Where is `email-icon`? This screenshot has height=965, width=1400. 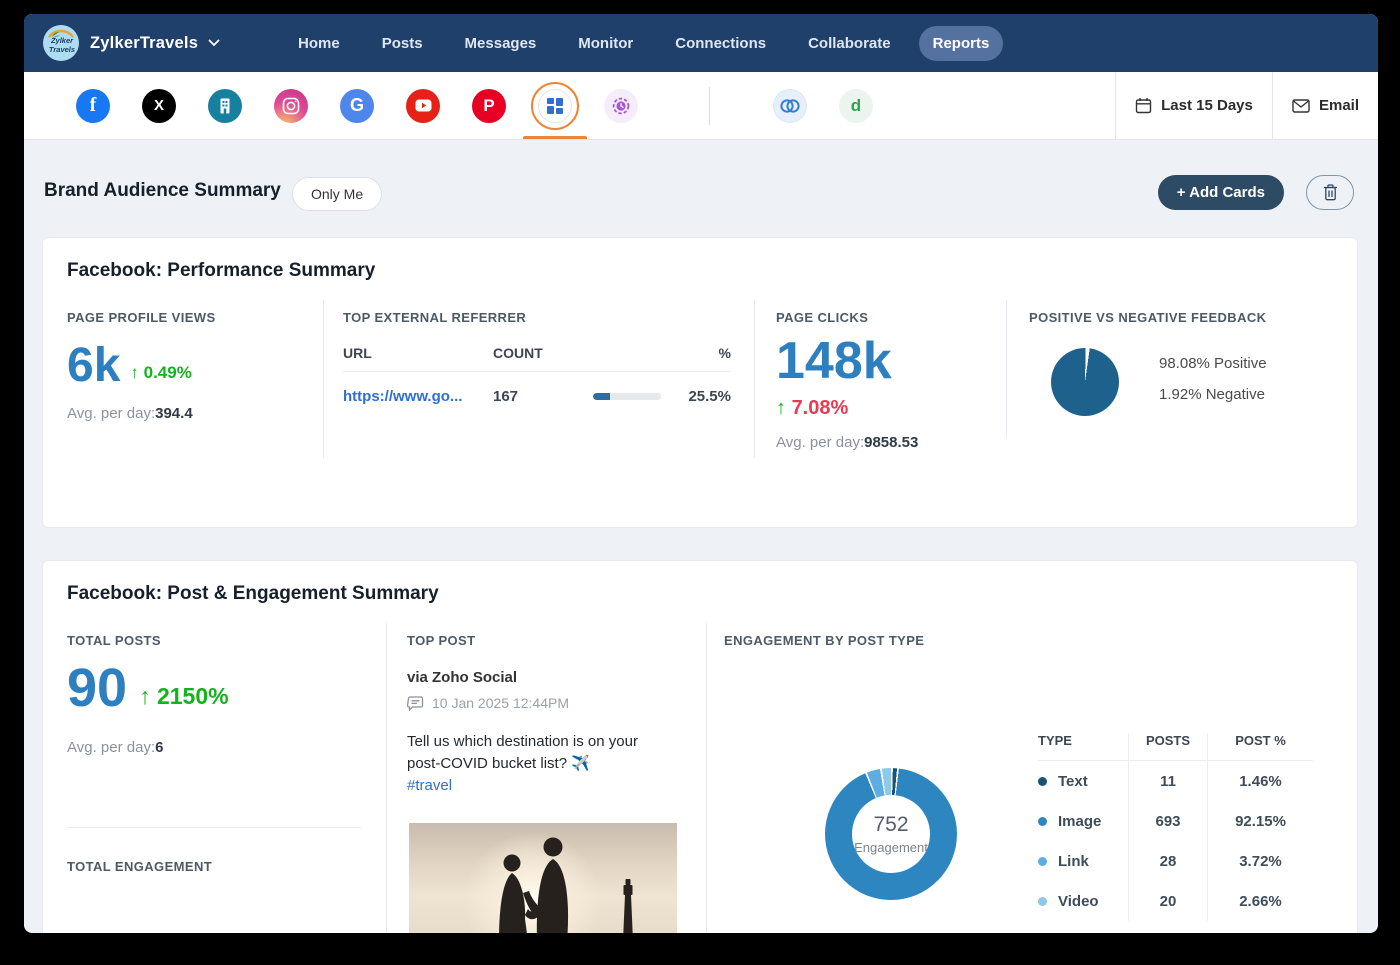 email-icon is located at coordinates (1301, 105).